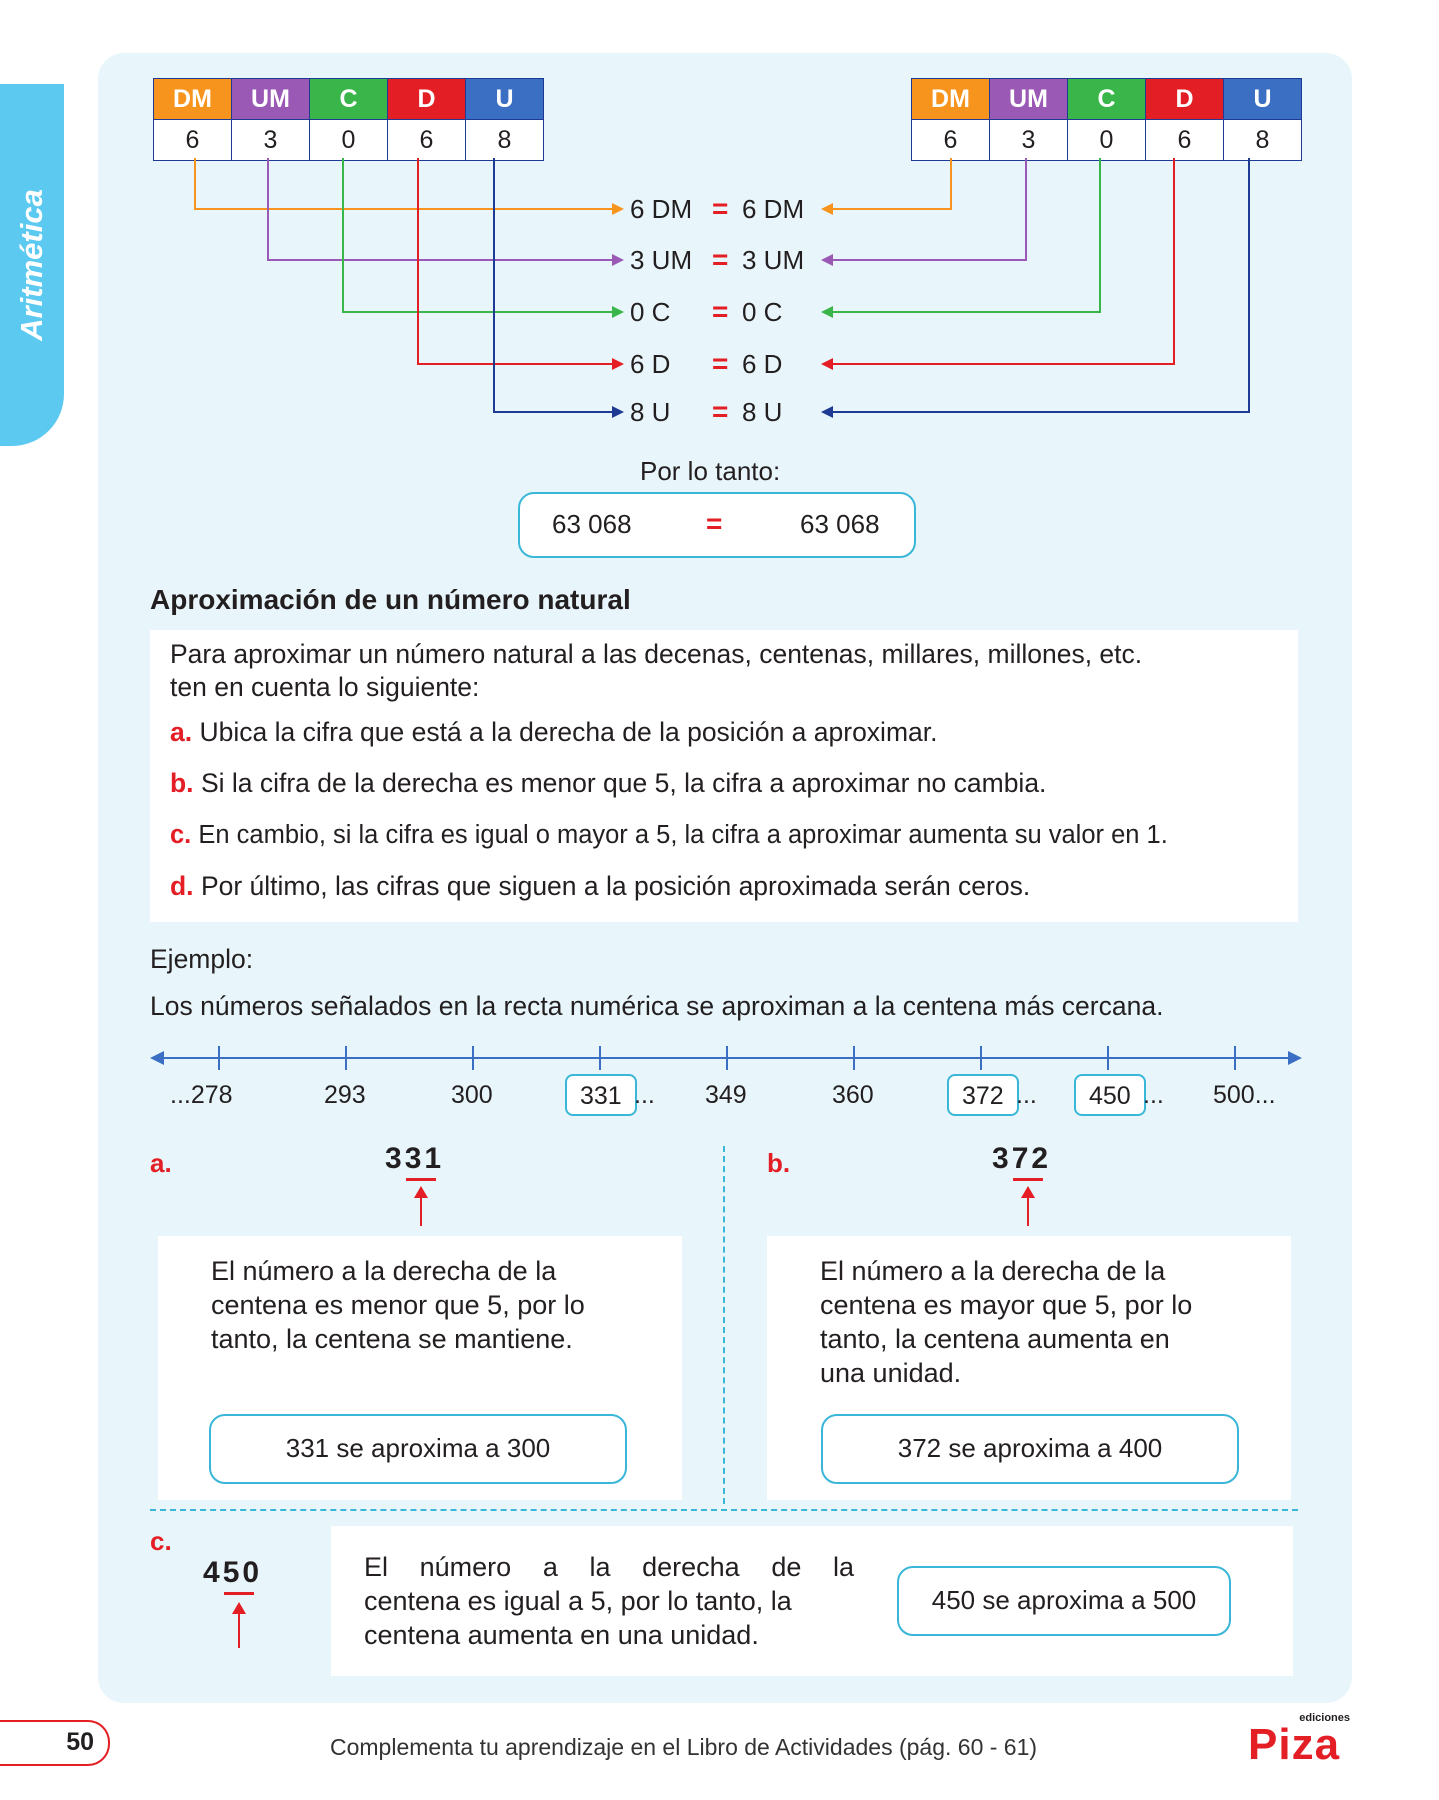  What do you see at coordinates (404, 184) in the screenshot?
I see `connector-dm-left` at bounding box center [404, 184].